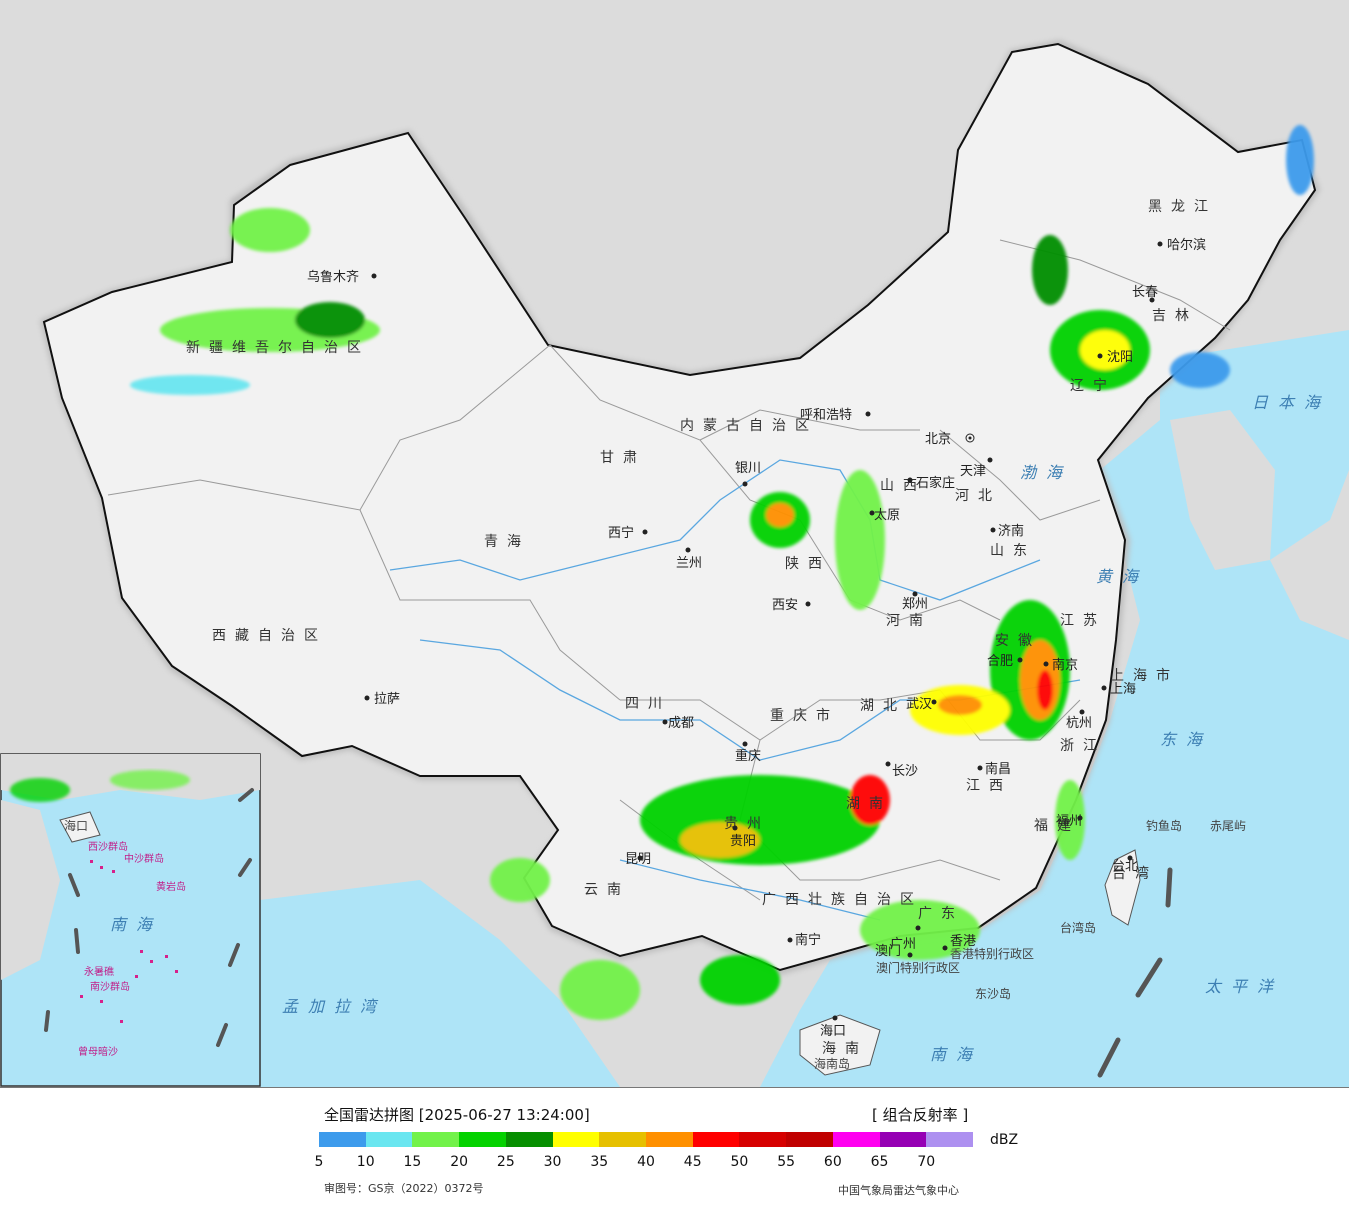 This screenshot has width=1349, height=1208. Describe the element at coordinates (387, 699) in the screenshot. I see `svg-text: 拉萨` at that location.